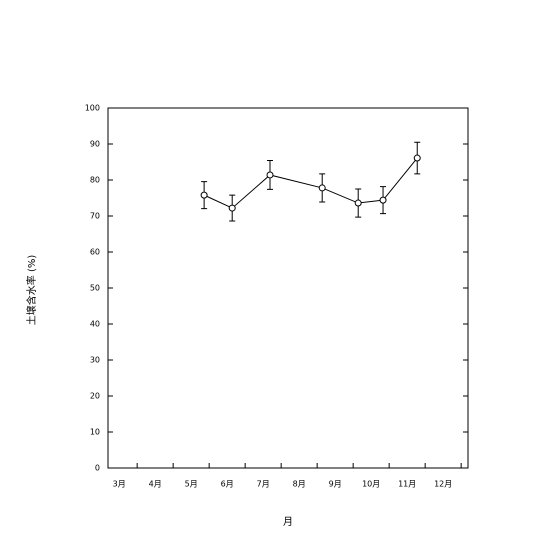 The image size is (540, 540). Describe the element at coordinates (119, 484) in the screenshot. I see `x-tick-label: 3月` at that location.